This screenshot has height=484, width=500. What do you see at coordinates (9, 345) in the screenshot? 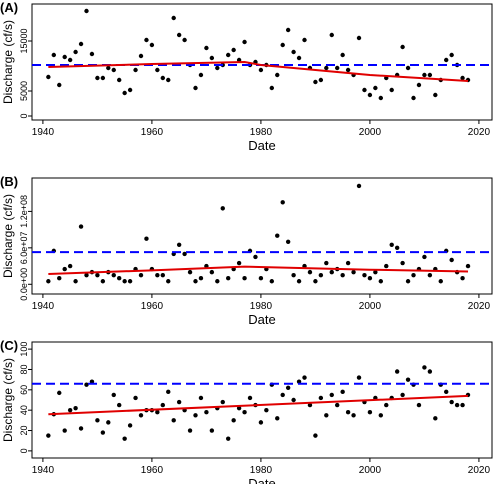
I see `panel-label: (C)` at bounding box center [9, 345].